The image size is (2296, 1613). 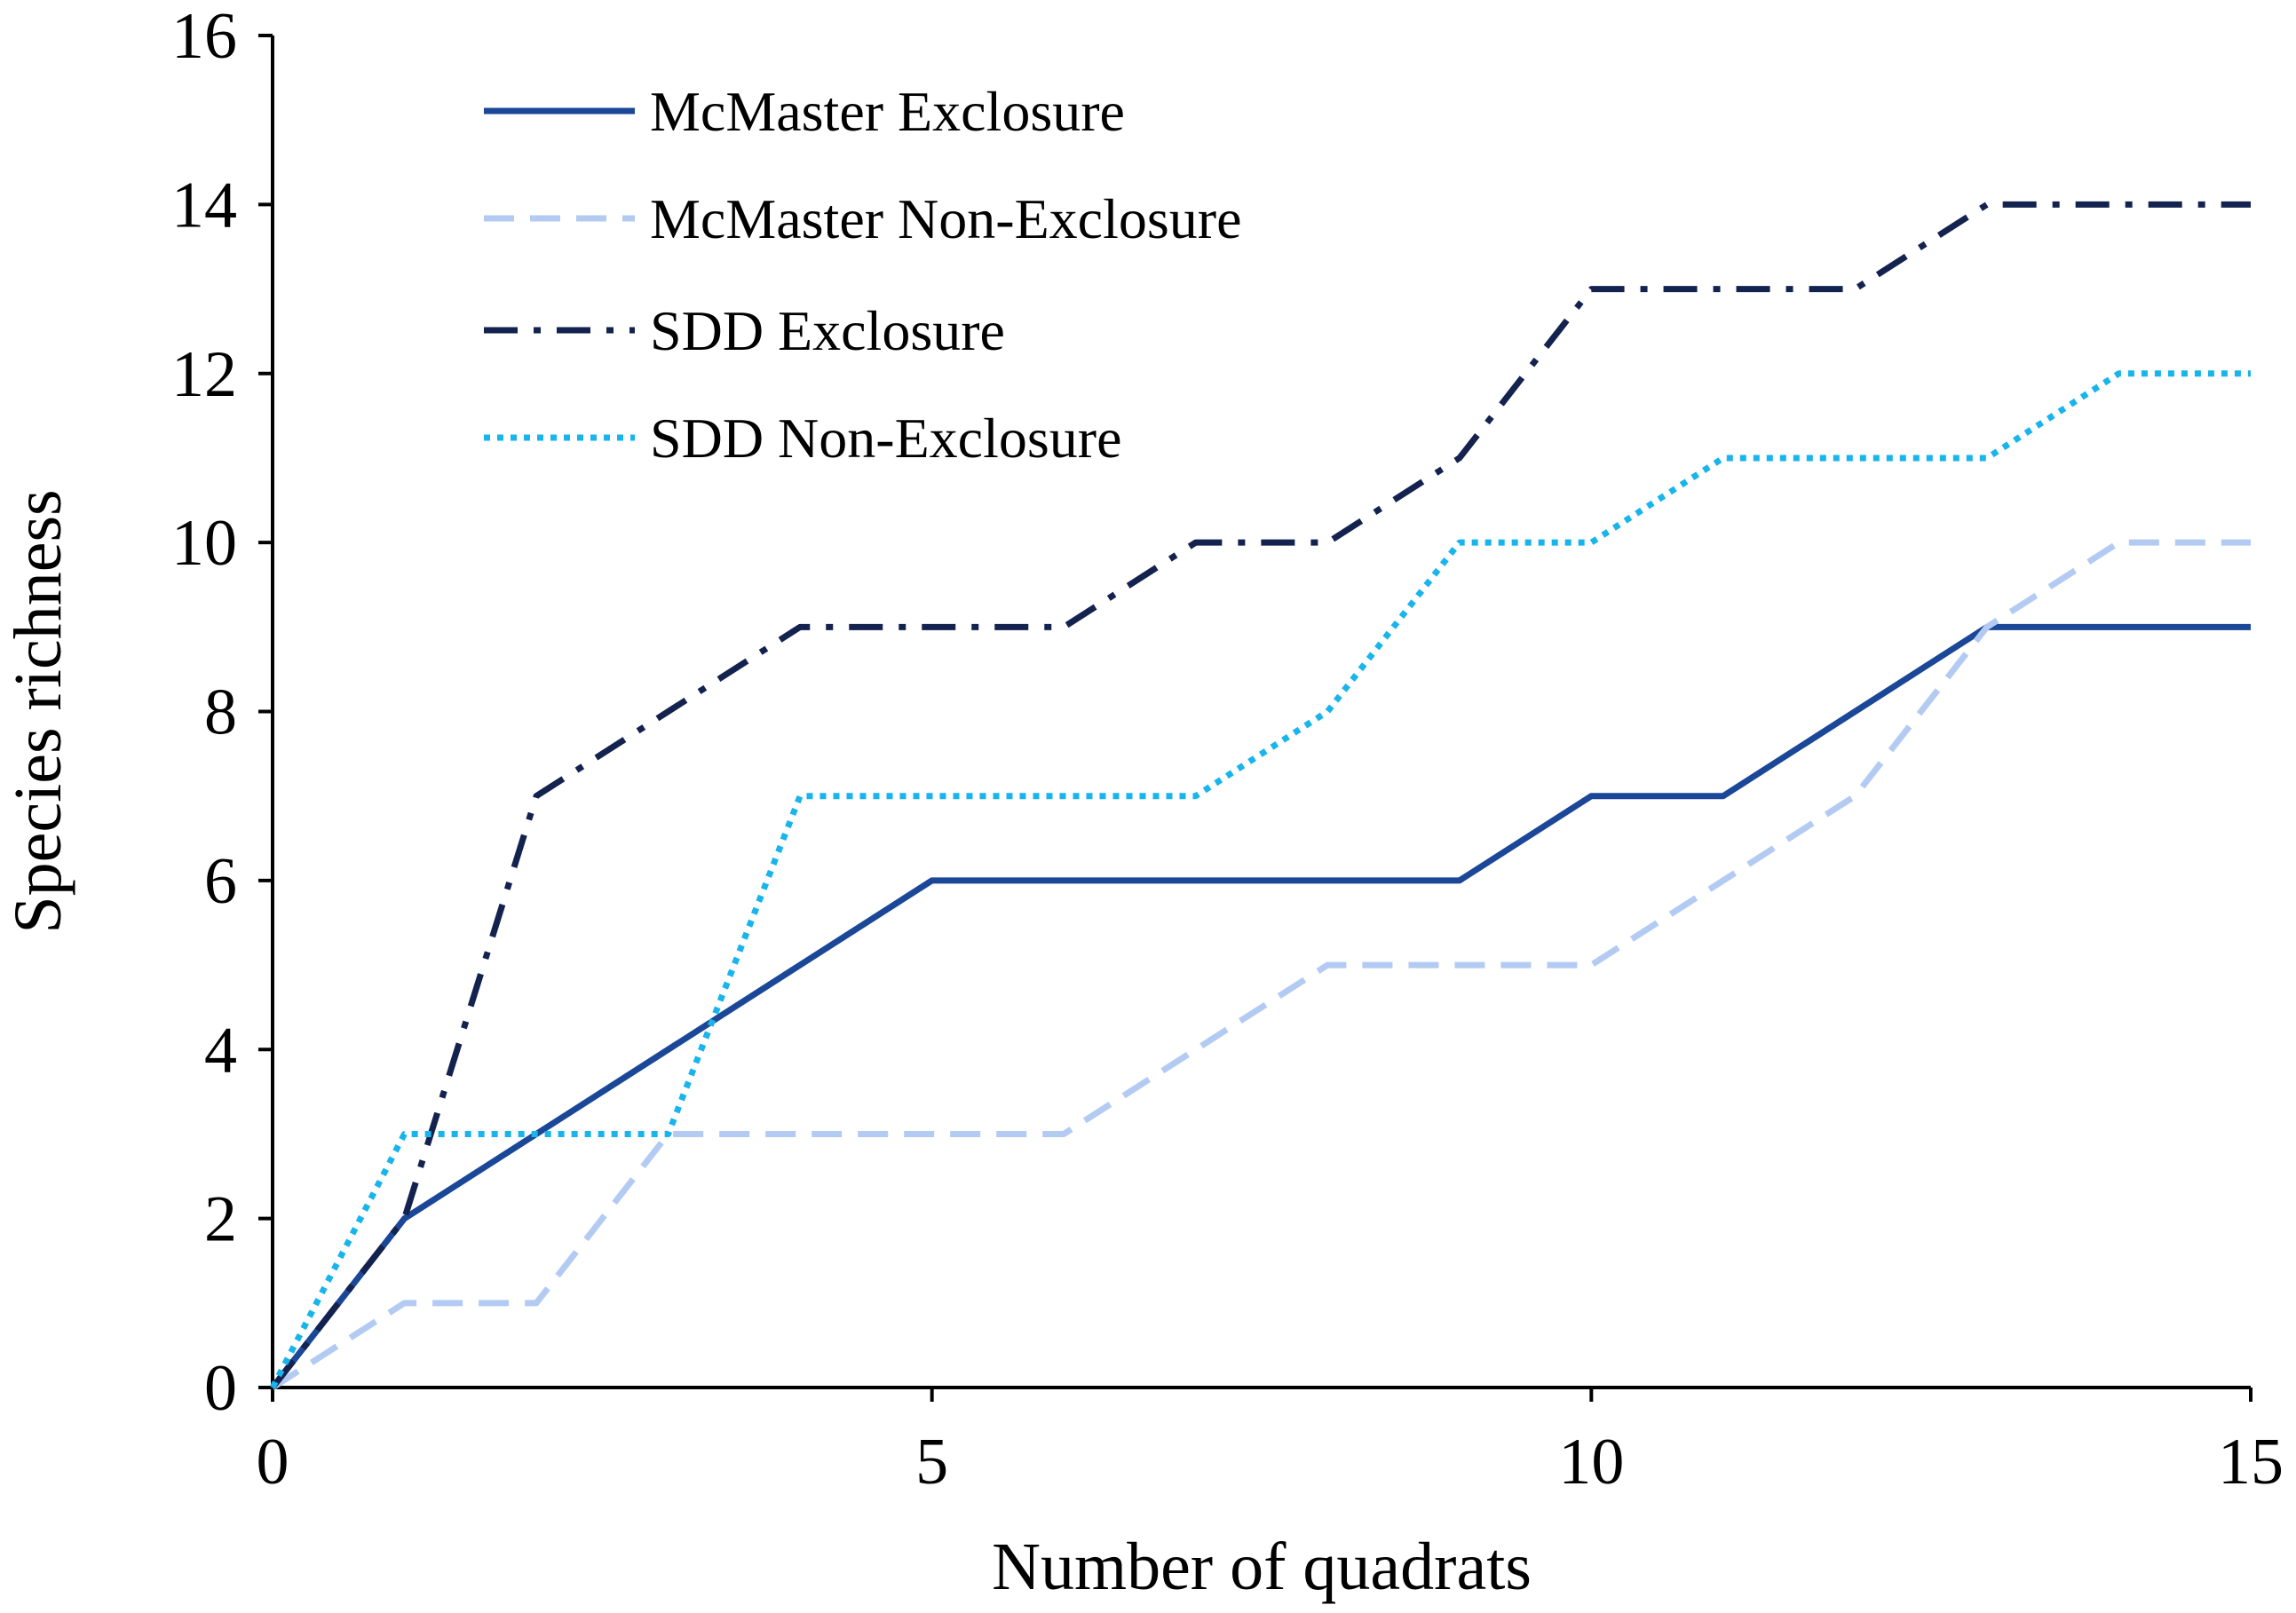 I want to click on y-tick-label-8: 8, so click(x=220, y=712).